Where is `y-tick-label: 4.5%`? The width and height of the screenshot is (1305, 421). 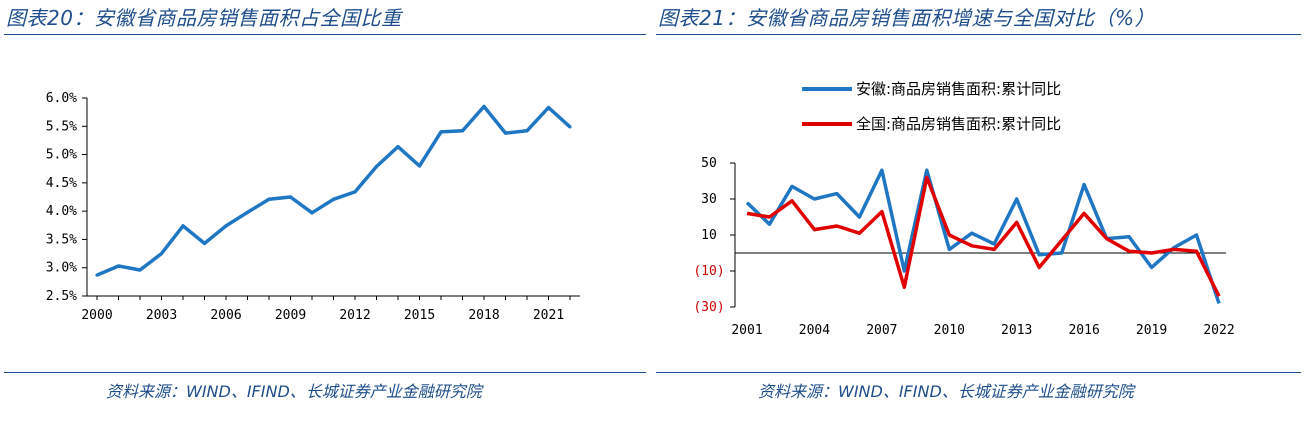
y-tick-label: 4.5% is located at coordinates (61, 183).